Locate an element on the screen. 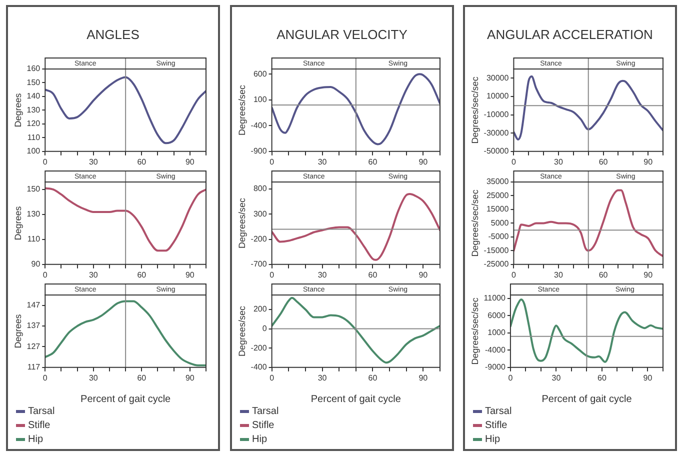 Image resolution: width=682 pixels, height=460 pixels. chart-title: ANGULAR VELOCITY is located at coordinates (342, 34).